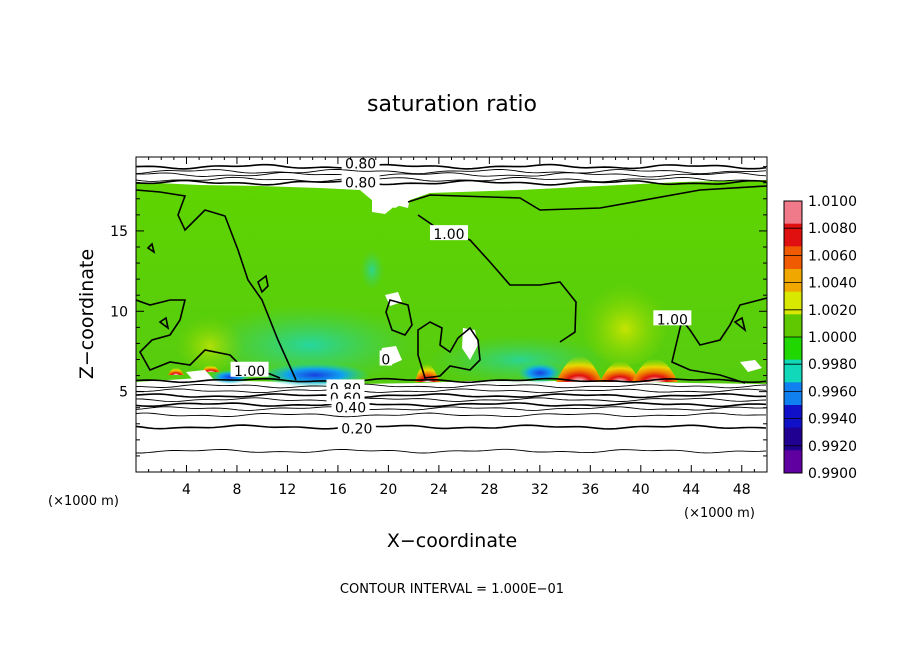 Image resolution: width=904 pixels, height=654 pixels. Describe the element at coordinates (641, 490) in the screenshot. I see `x-tick-label: 40` at that location.